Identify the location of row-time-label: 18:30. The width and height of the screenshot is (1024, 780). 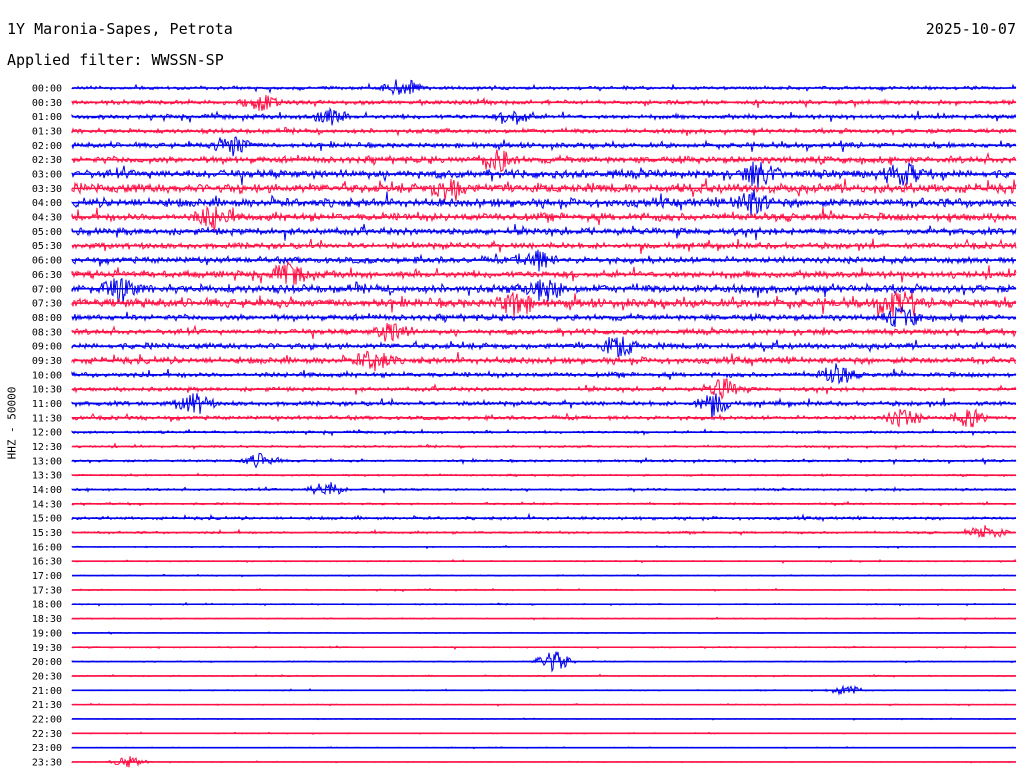
(47, 619).